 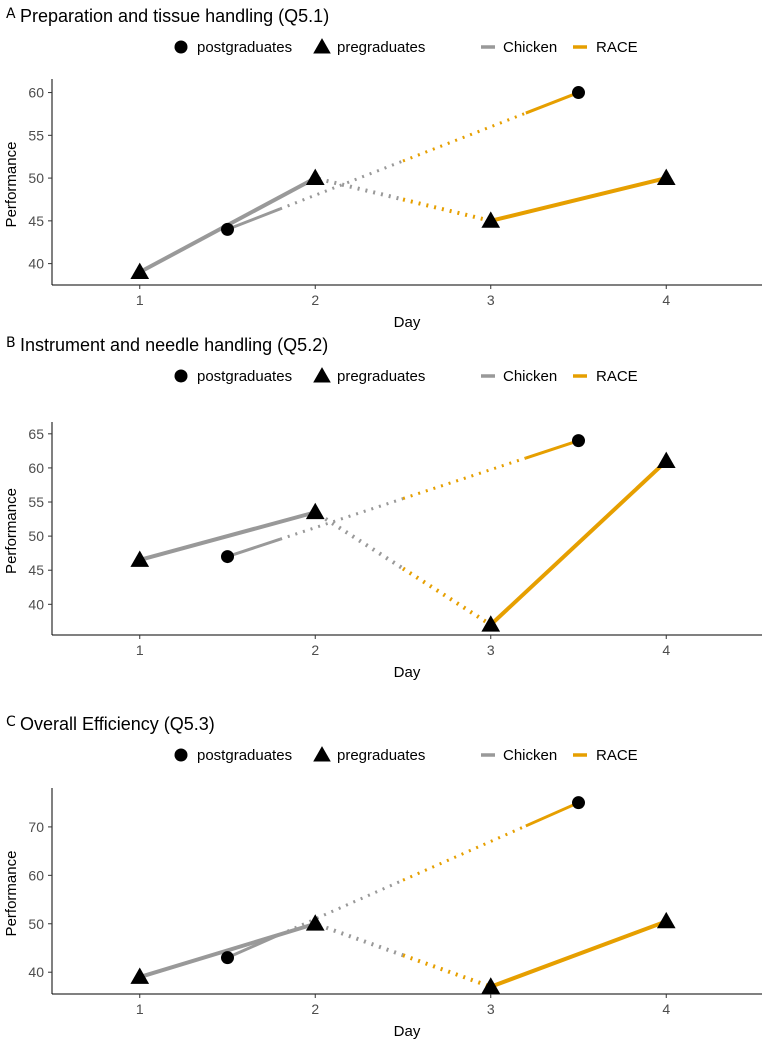 What do you see at coordinates (11, 14) in the screenshot?
I see `panel-letter: A` at bounding box center [11, 14].